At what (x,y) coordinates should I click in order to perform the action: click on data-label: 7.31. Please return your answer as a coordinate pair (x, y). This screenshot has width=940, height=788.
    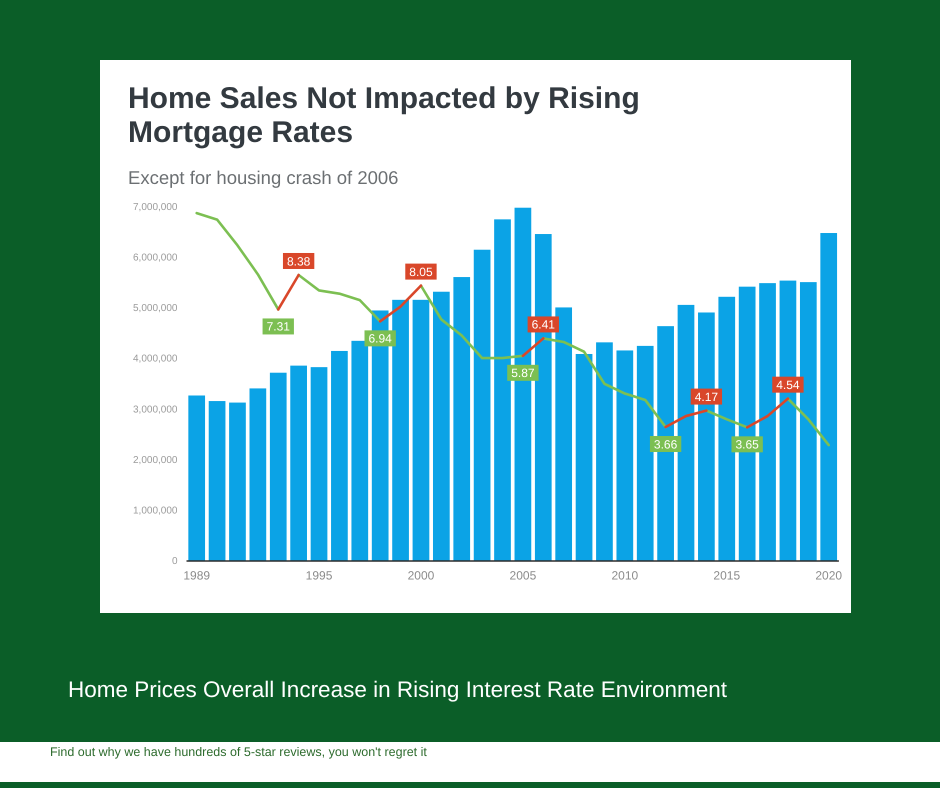
    Looking at the image, I should click on (278, 327).